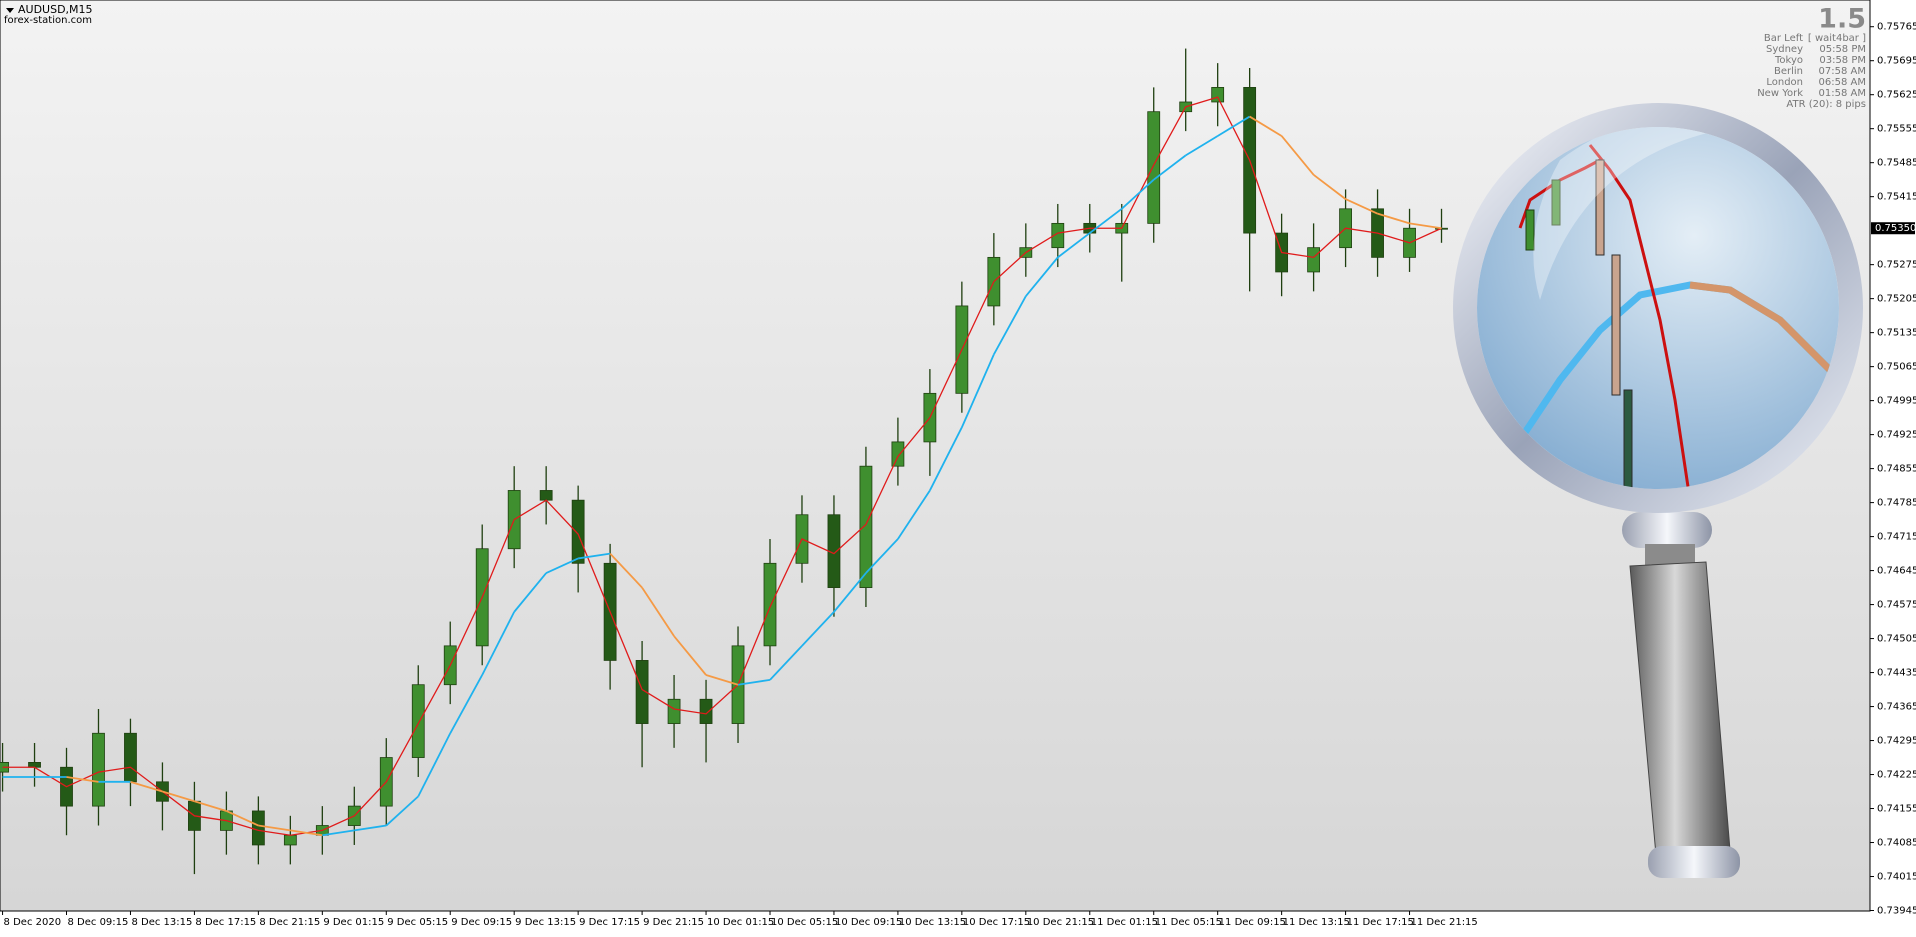 The height and width of the screenshot is (937, 1916). I want to click on x-tick-label: 9 Dec 21:15, so click(673, 922).